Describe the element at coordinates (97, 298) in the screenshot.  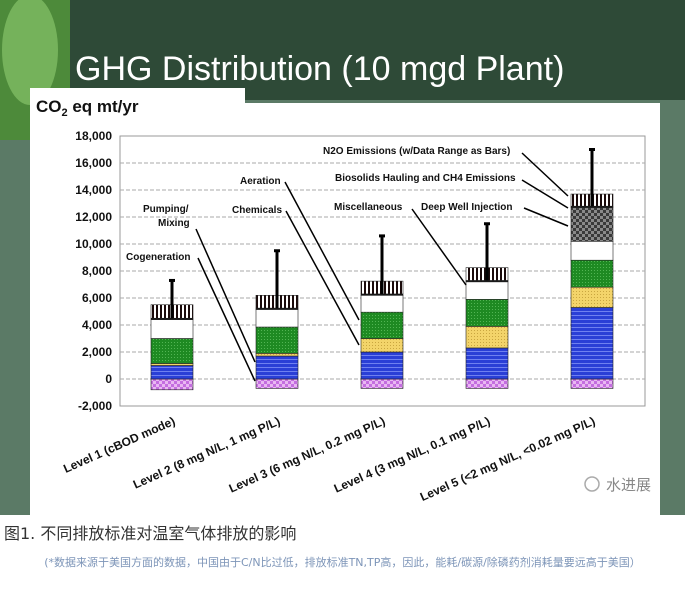
I see `y-tick-label: 6,000` at that location.